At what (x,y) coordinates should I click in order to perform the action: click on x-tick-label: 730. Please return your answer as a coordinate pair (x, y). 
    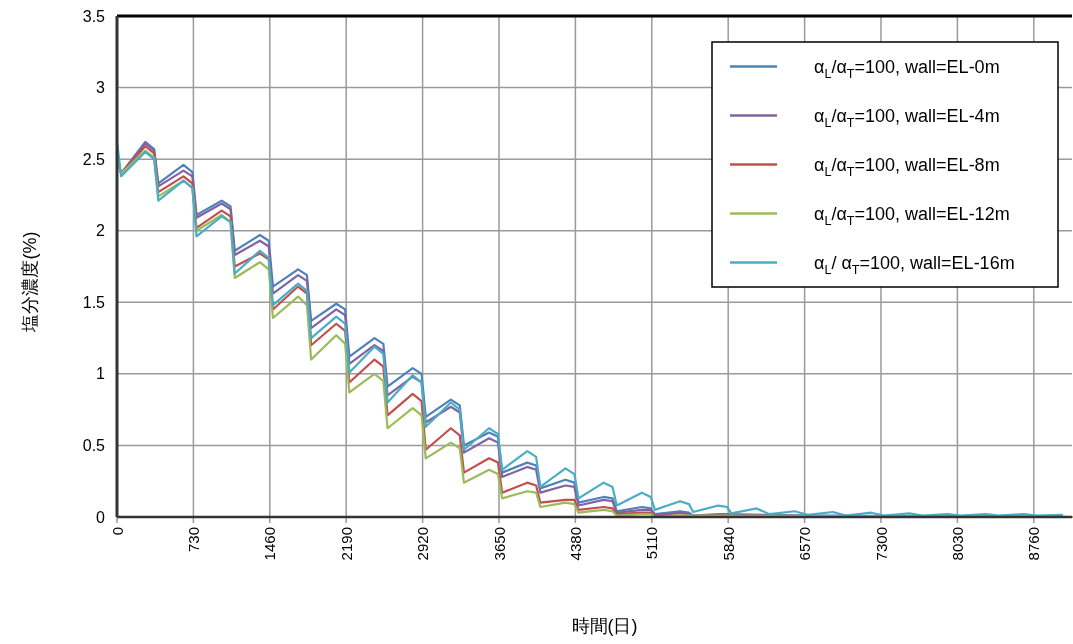
    Looking at the image, I should click on (193, 540).